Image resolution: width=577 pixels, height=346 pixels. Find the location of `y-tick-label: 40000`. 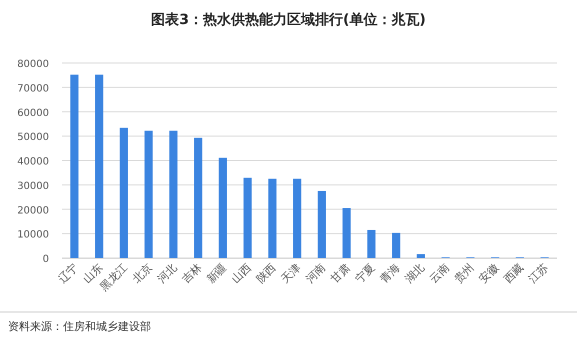

y-tick-label: 40000 is located at coordinates (33, 162).